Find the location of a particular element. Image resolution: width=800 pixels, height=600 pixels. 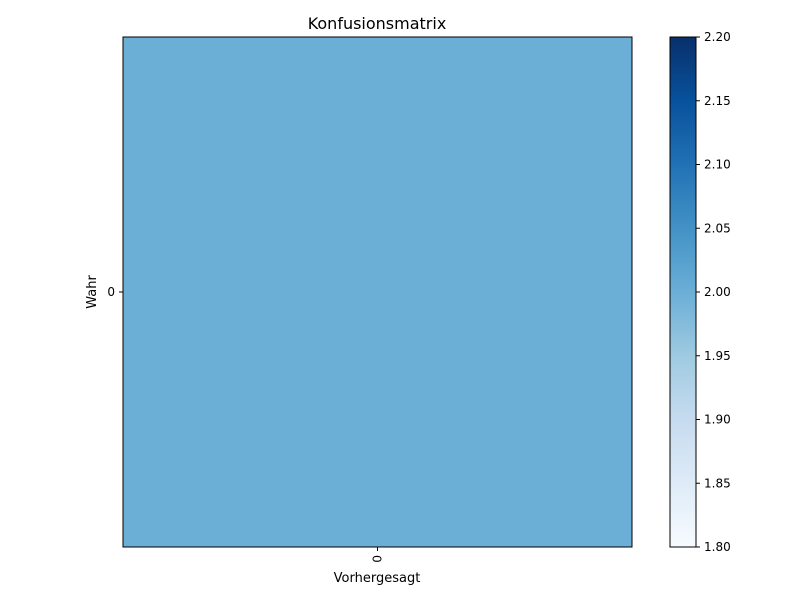

colorbar-tick-label: 2.10 is located at coordinates (717, 165).